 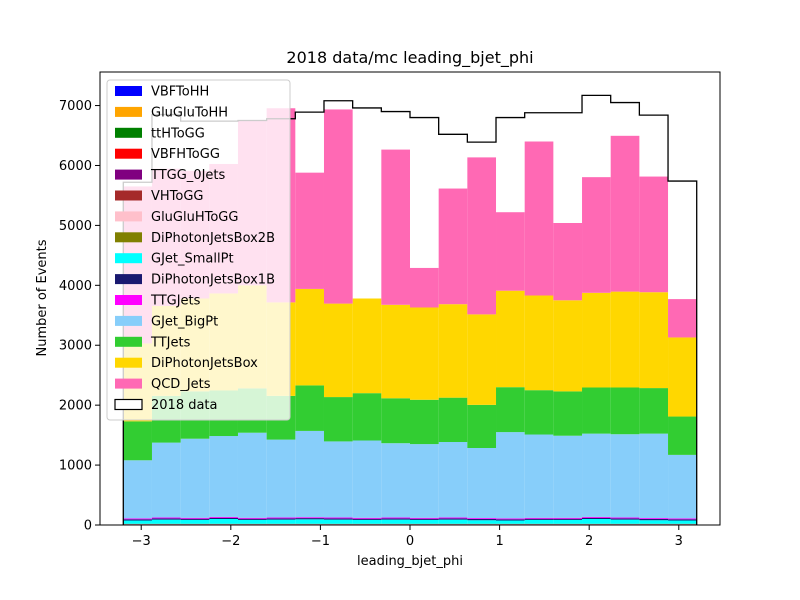 I want to click on chart-title: 2018 data/mc leading_bjet_phi, so click(x=409, y=58).